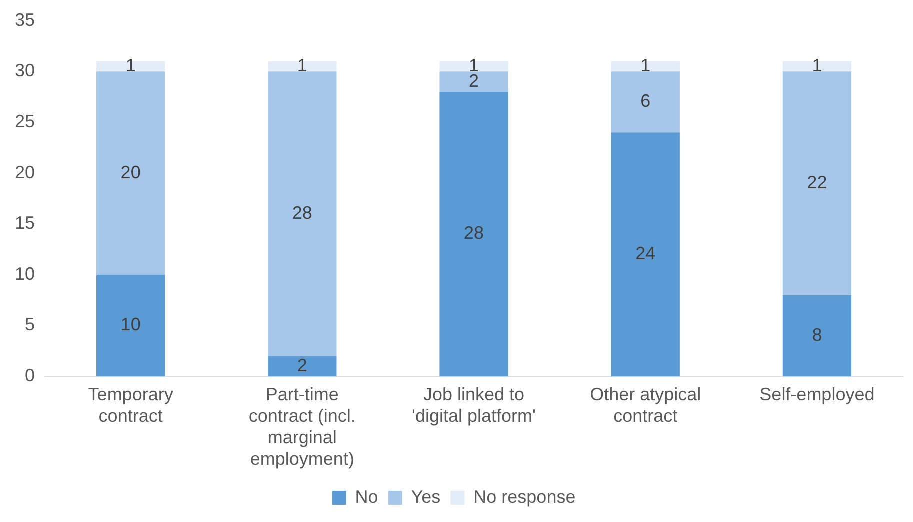  I want to click on legend-label: Yes, so click(426, 496).